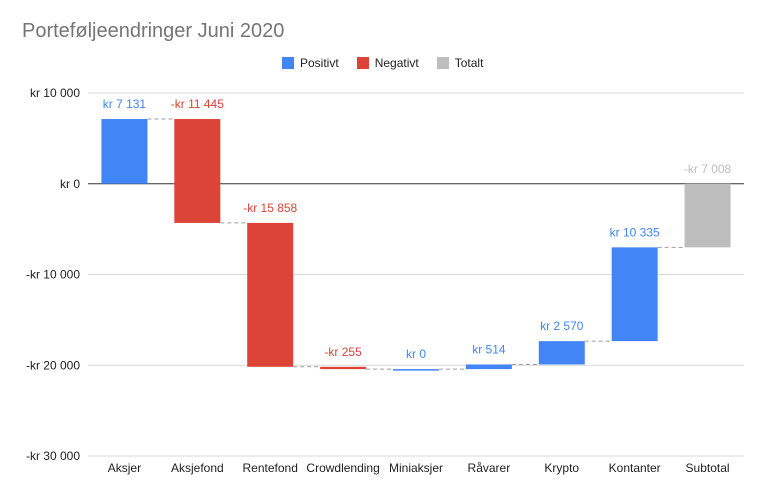 The width and height of the screenshot is (764, 496). I want to click on data-label-6: kr 514, so click(489, 349).